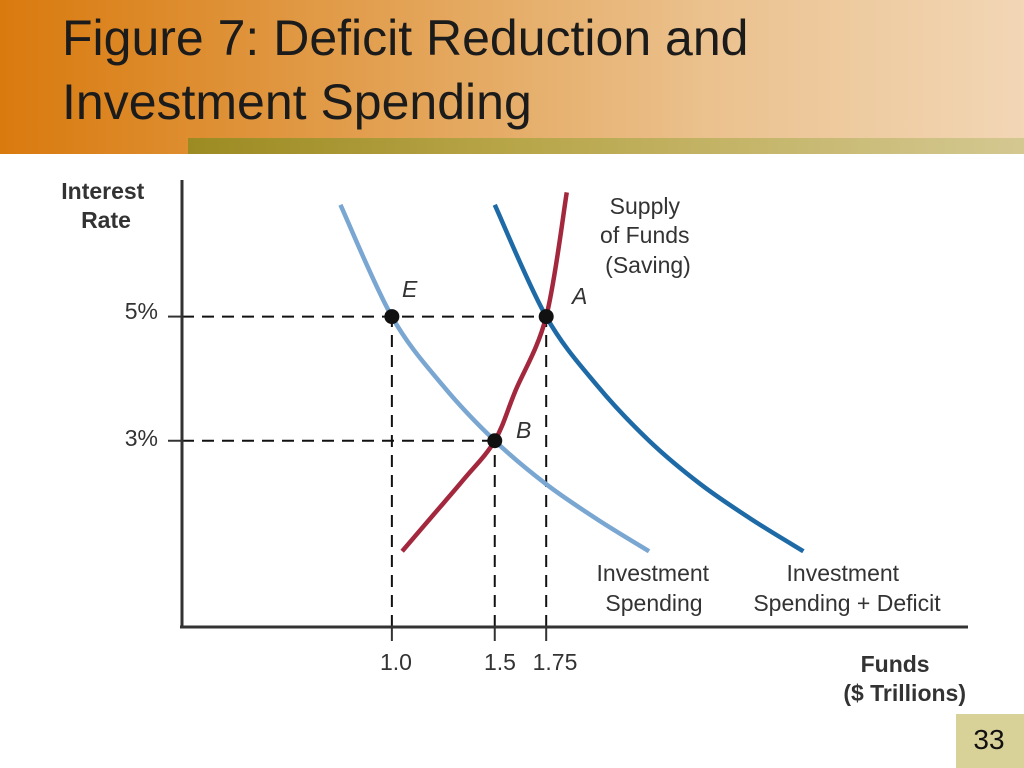 The height and width of the screenshot is (768, 1024). Describe the element at coordinates (469, 379) in the screenshot. I see `equilibrium-points` at that location.